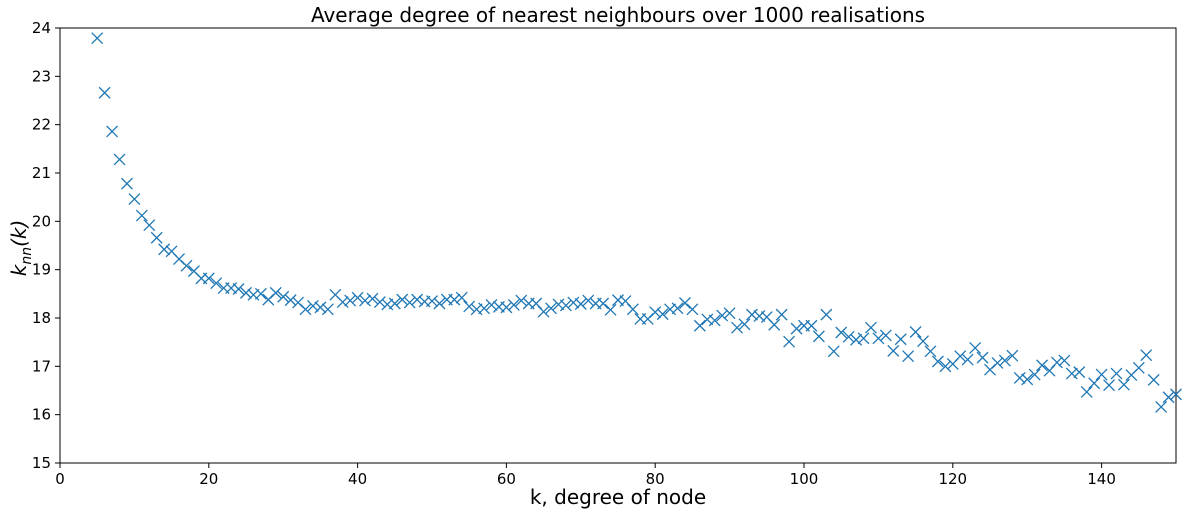  Describe the element at coordinates (27, 256) in the screenshot. I see `y-axis-label-subscript: nn` at that location.